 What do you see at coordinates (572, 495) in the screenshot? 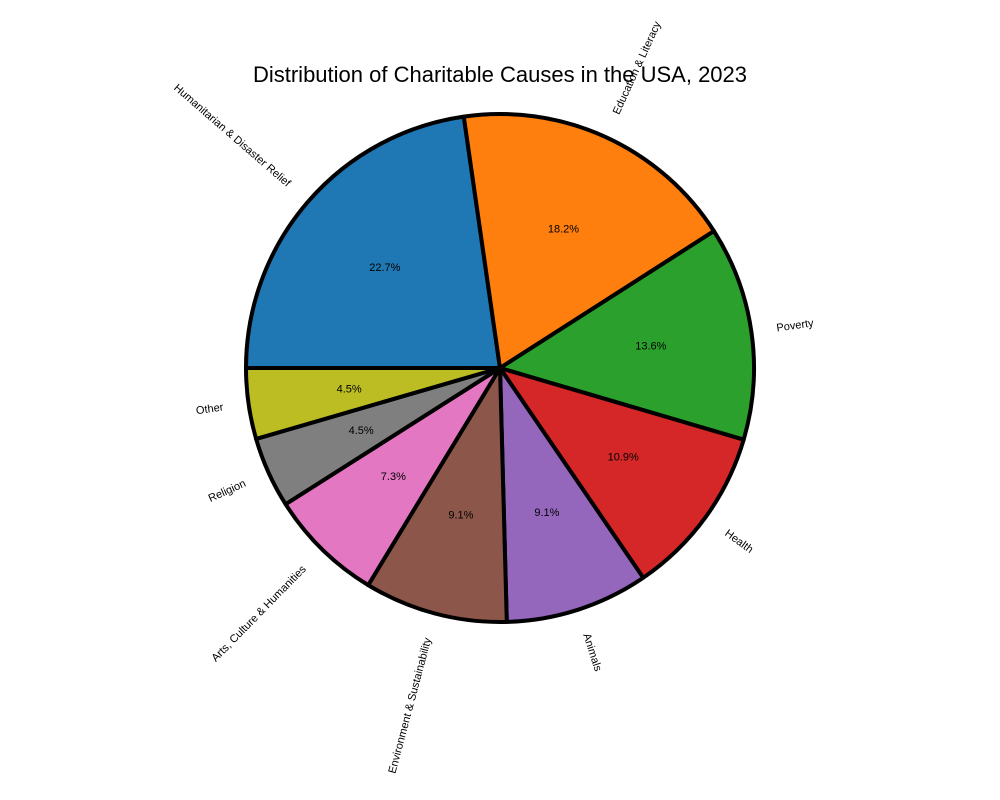
I see `pie-slice-animals` at bounding box center [572, 495].